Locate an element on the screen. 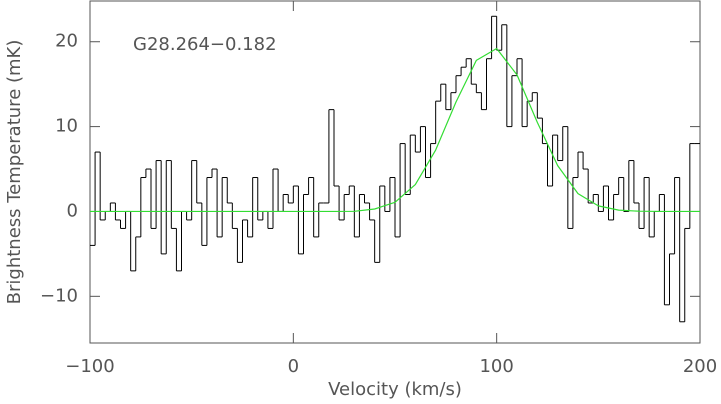 The width and height of the screenshot is (721, 404). y-tick-label: 20 is located at coordinates (66, 41).